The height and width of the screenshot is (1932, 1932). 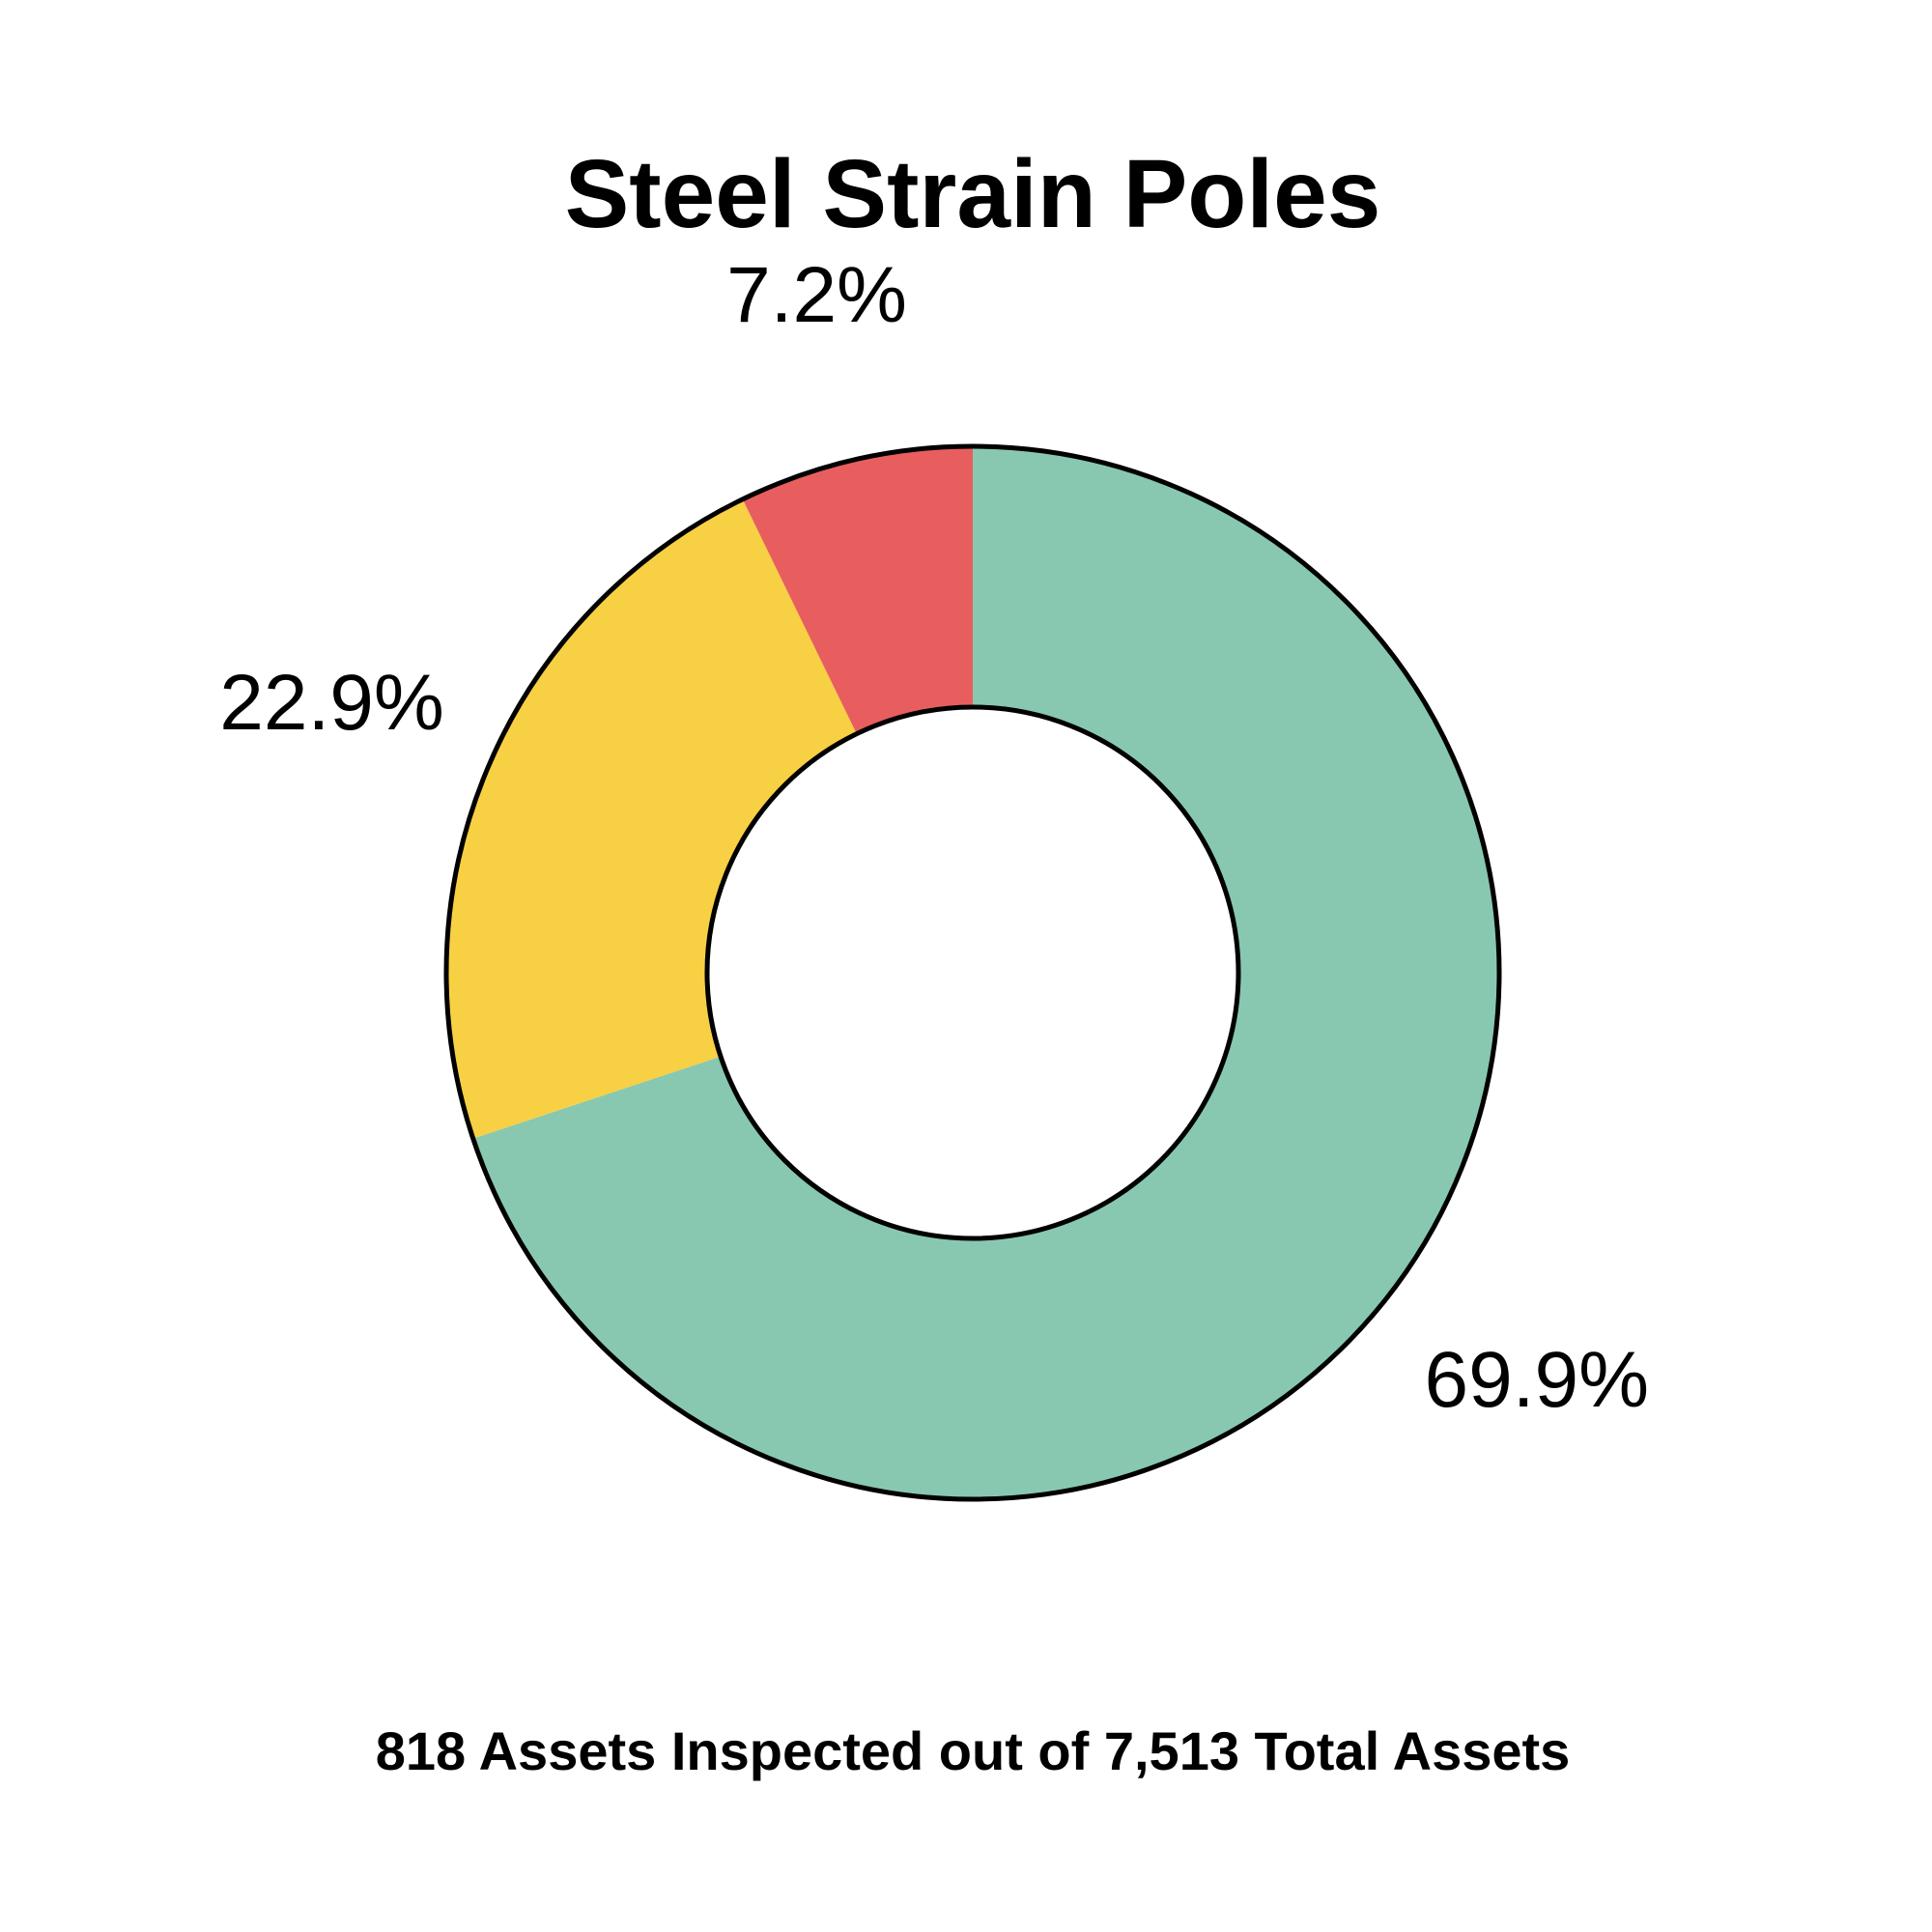 What do you see at coordinates (1537, 1380) in the screenshot?
I see `slice-label-0: 69.9%` at bounding box center [1537, 1380].